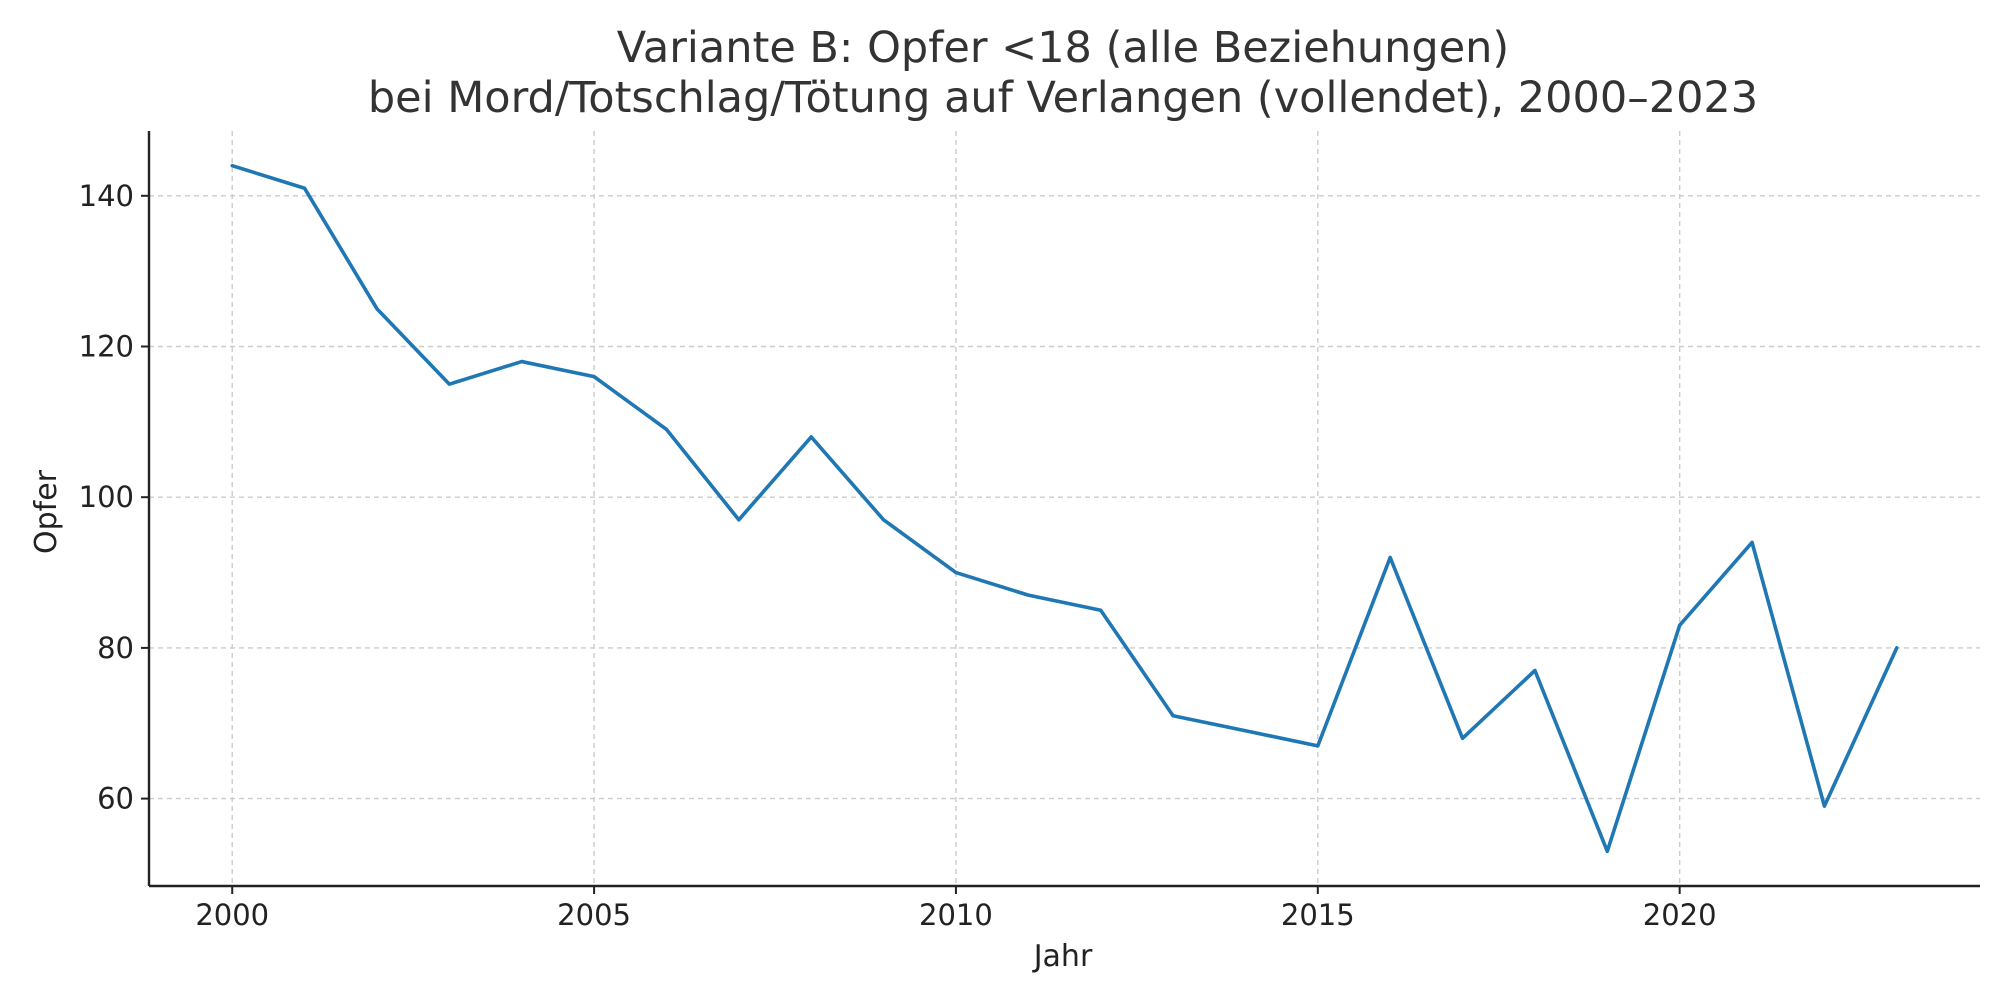  I want to click on y-tick-label-100: 100, so click(106, 497).